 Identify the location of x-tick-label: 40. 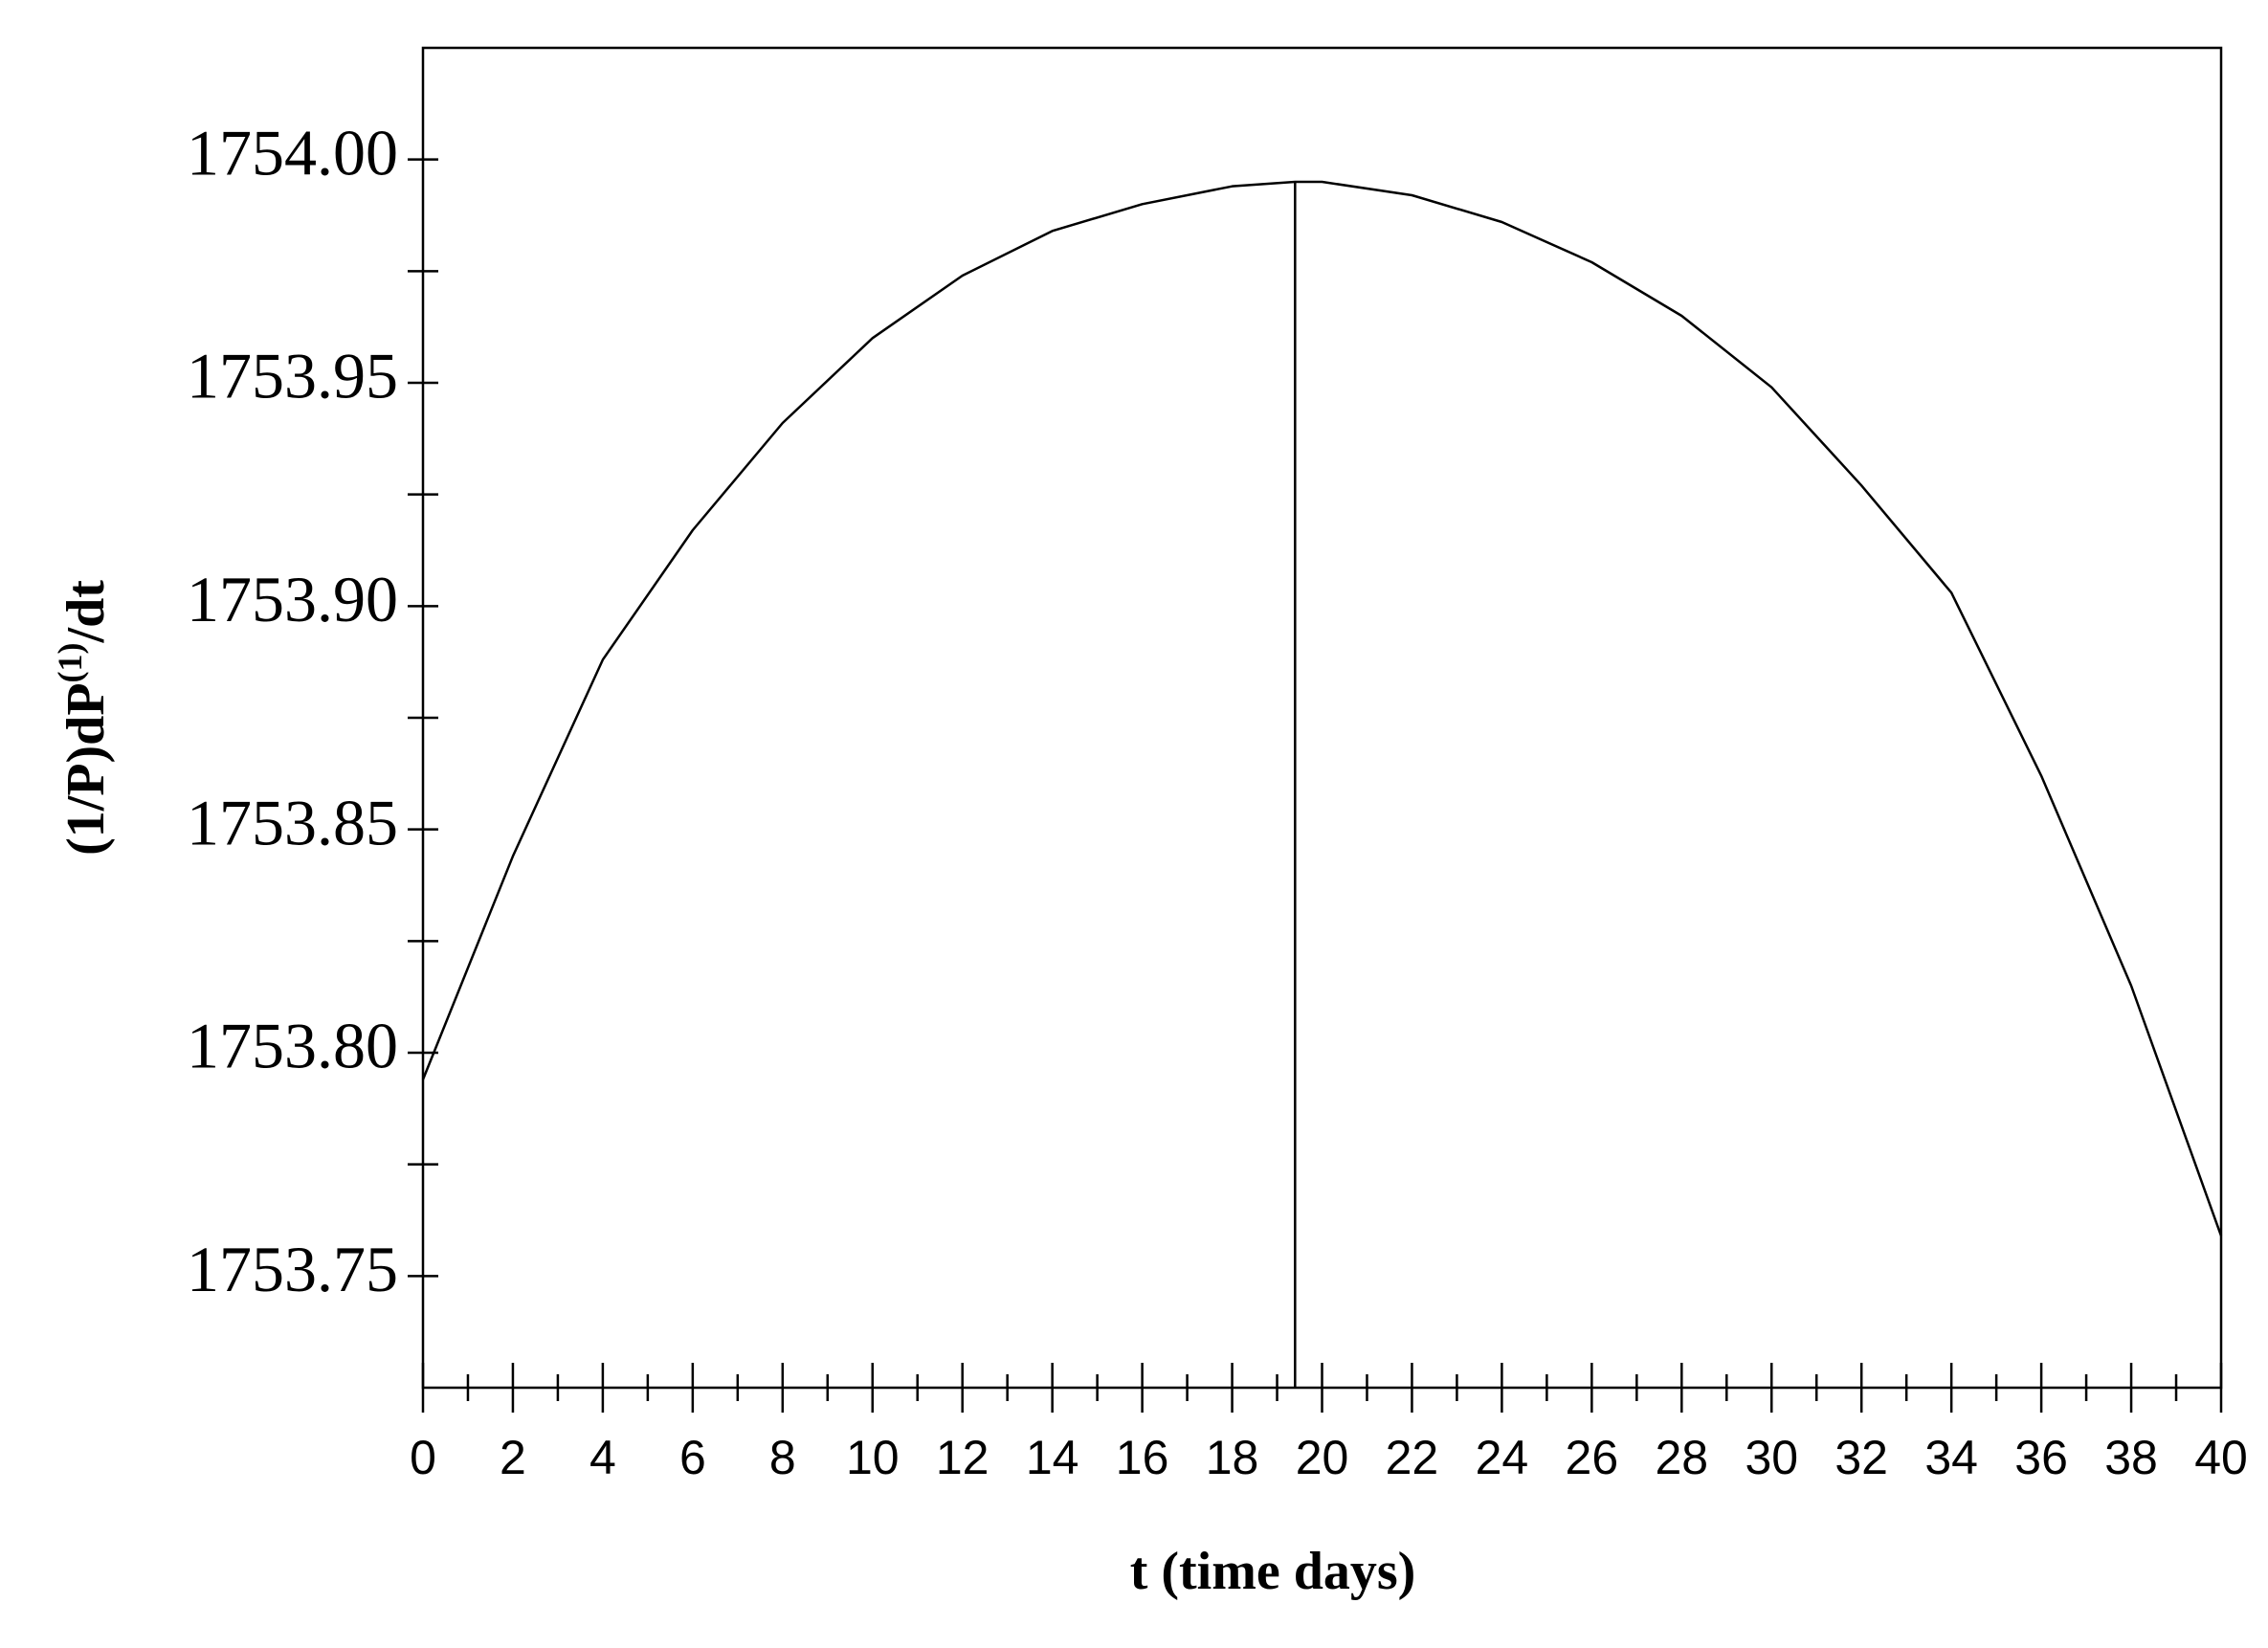
(2221, 1457).